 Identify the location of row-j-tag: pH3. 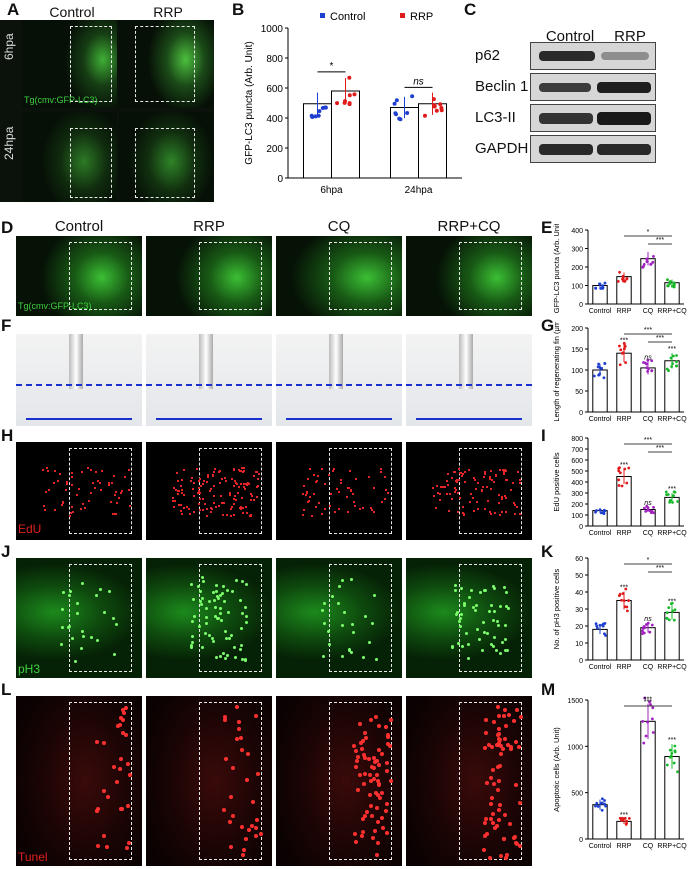
(29, 669).